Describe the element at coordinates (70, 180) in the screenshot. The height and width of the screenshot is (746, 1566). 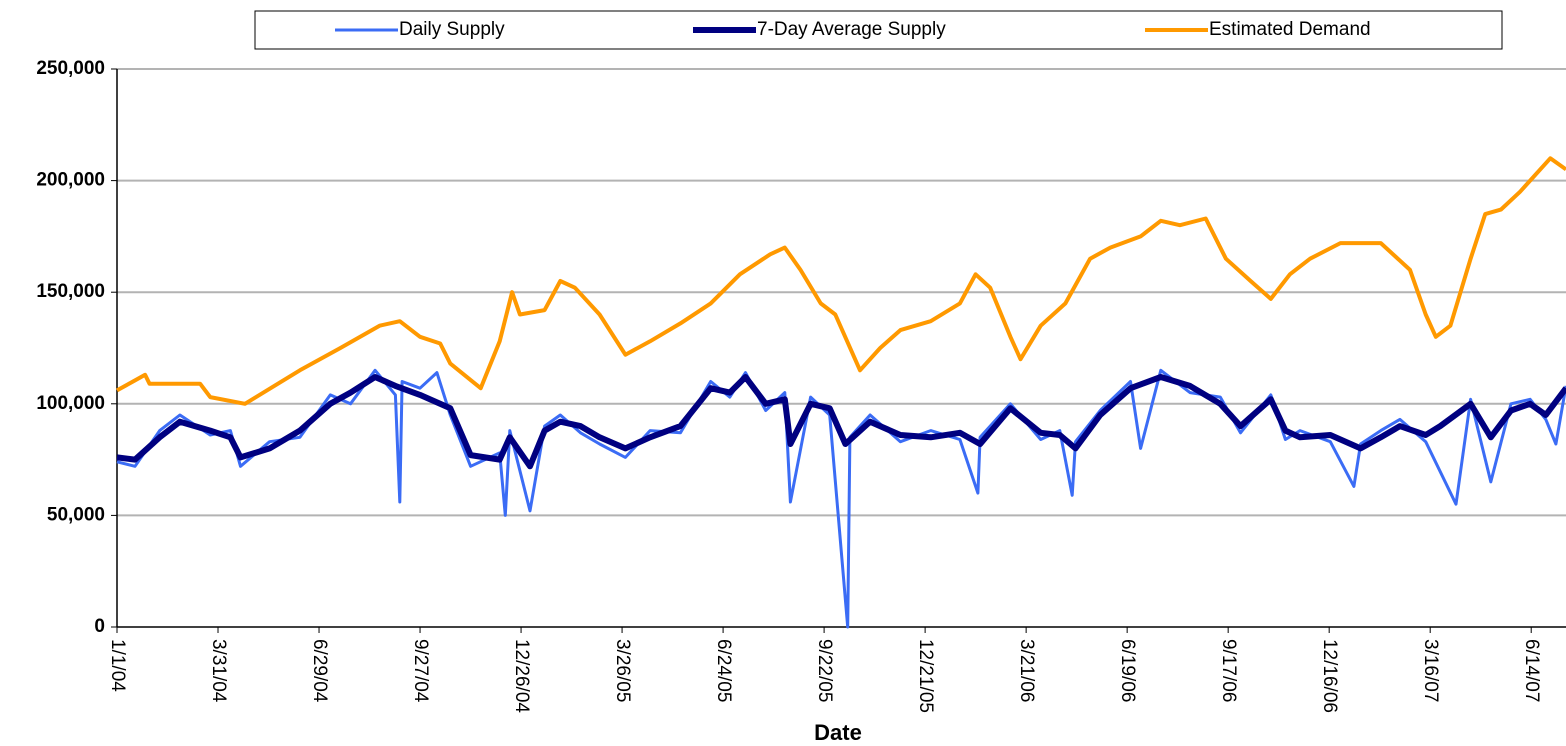
I see `y-tick-label: 200,000` at that location.